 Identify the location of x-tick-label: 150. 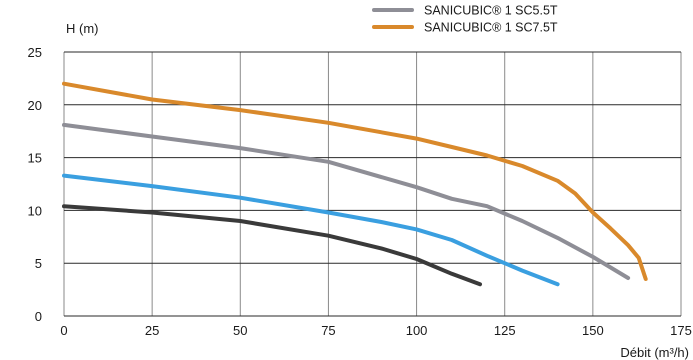
(593, 330).